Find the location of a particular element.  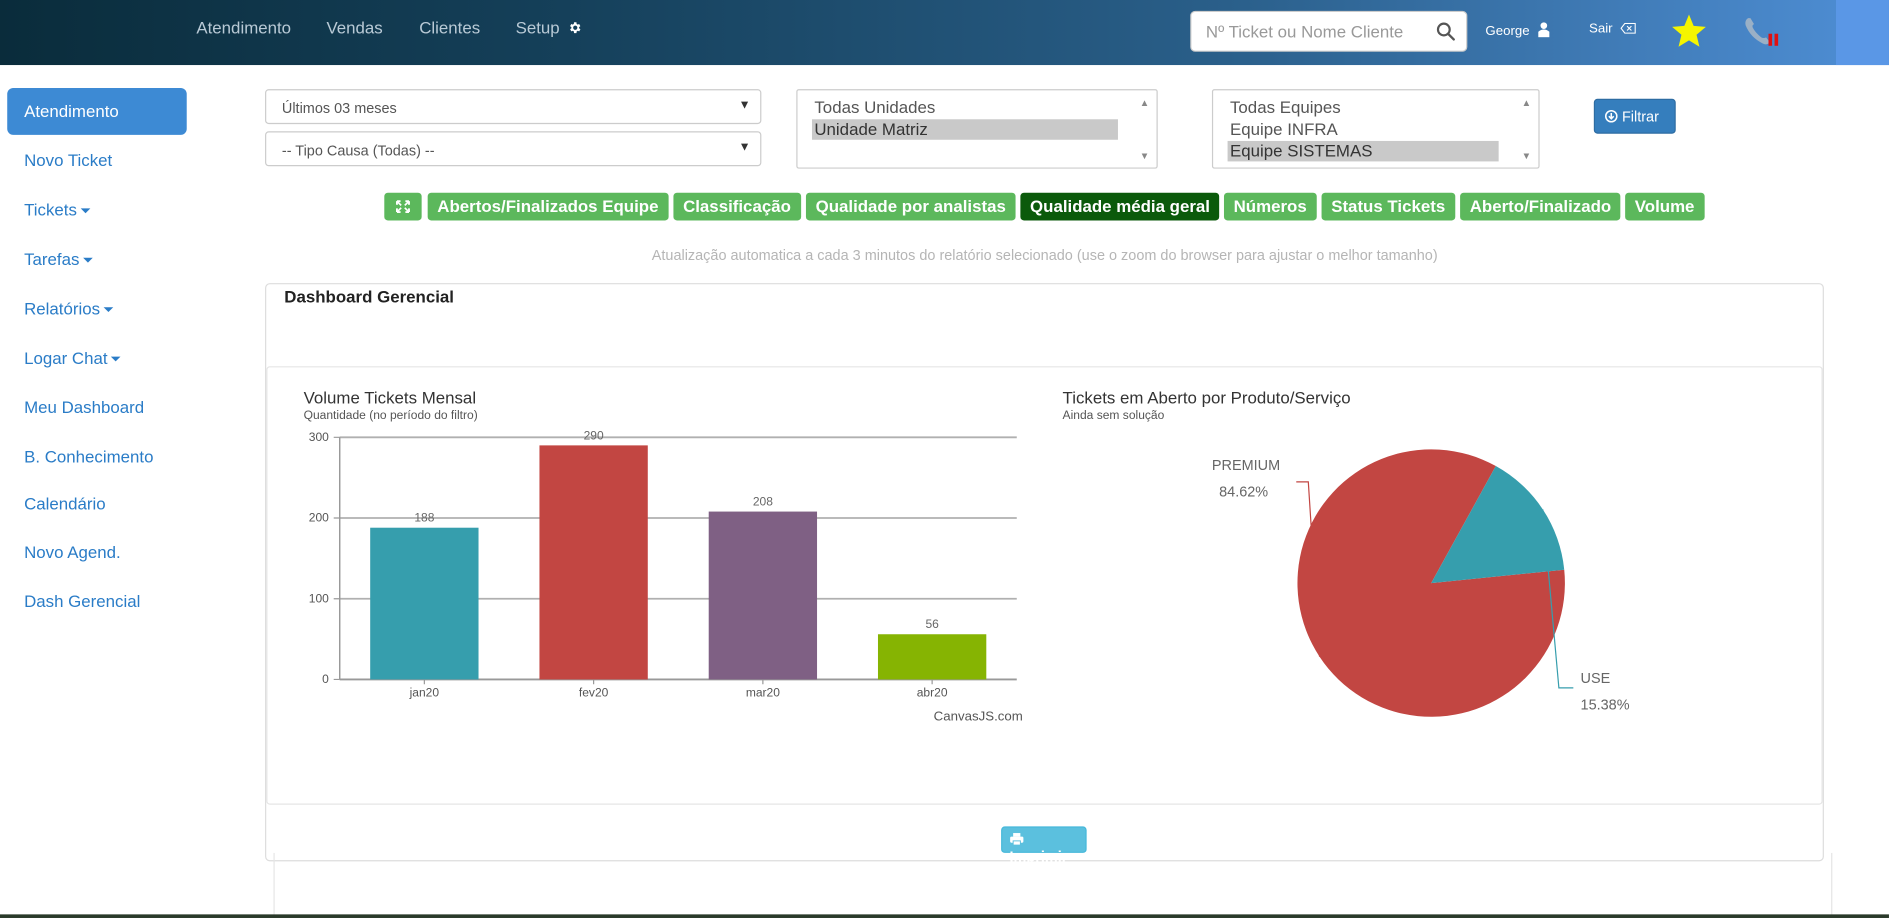

bar-fev20 is located at coordinates (593, 562).